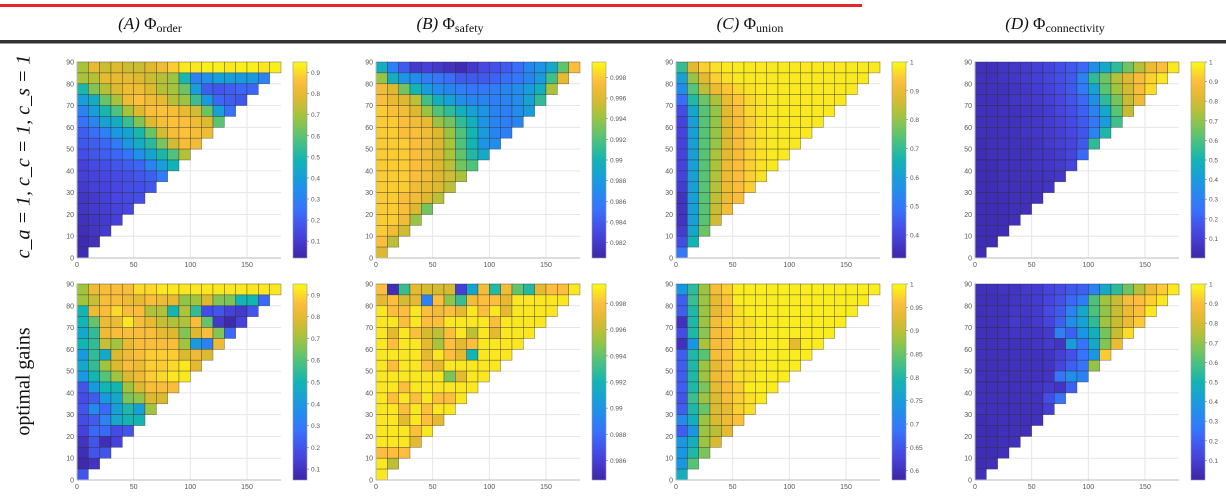 Image resolution: width=1226 pixels, height=502 pixels. What do you see at coordinates (315, 157) in the screenshot?
I see `colorbar-tick-label: 0.5` at bounding box center [315, 157].